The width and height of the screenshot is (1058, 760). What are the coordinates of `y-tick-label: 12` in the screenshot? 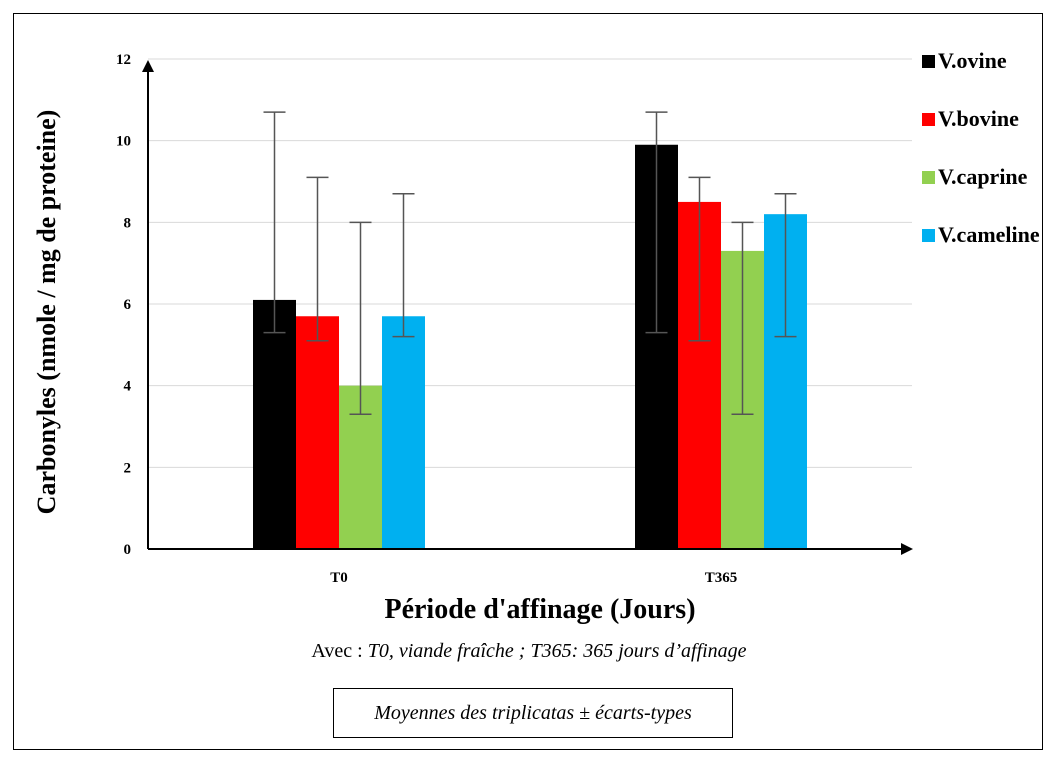 It's located at (123, 60).